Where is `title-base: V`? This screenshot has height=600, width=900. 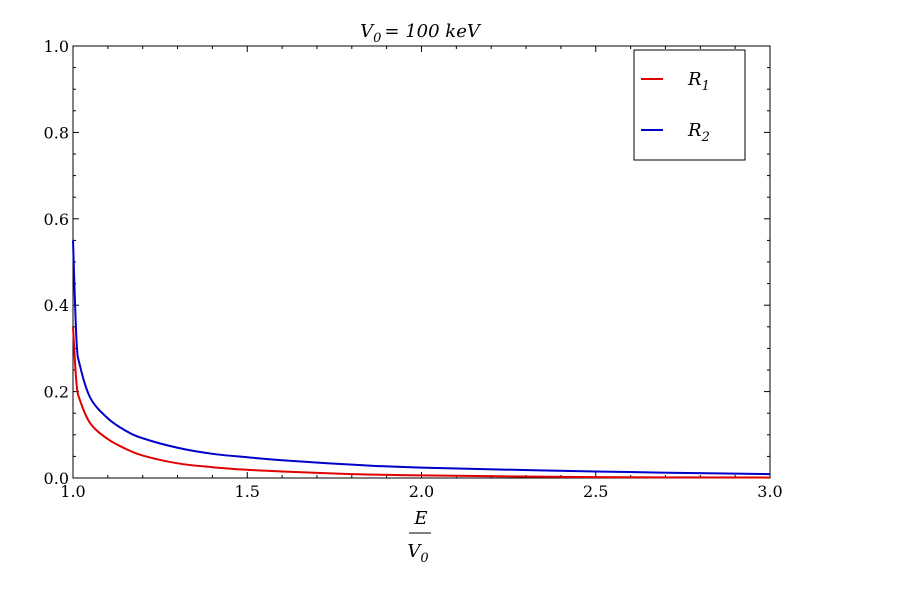 title-base: V is located at coordinates (367, 31).